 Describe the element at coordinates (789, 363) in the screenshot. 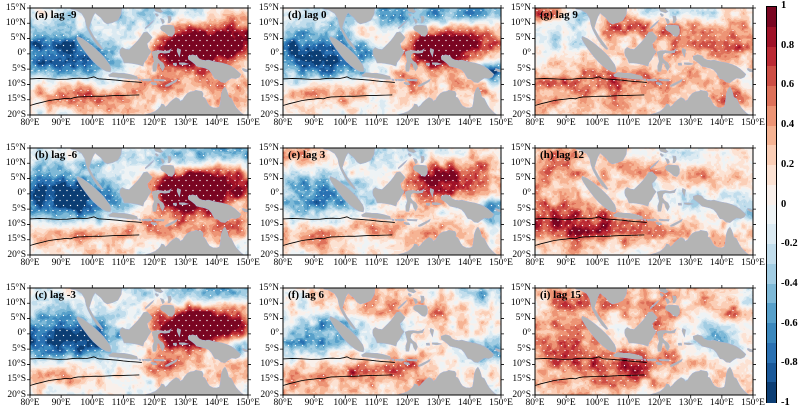

I see `colorbar-tick-label: -0.8` at that location.